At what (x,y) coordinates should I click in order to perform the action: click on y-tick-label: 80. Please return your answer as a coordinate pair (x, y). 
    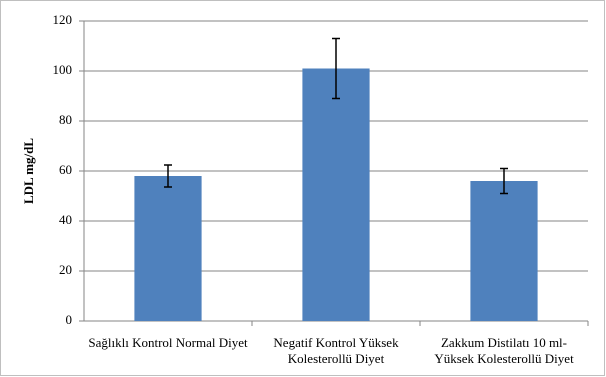
    Looking at the image, I should click on (65, 119).